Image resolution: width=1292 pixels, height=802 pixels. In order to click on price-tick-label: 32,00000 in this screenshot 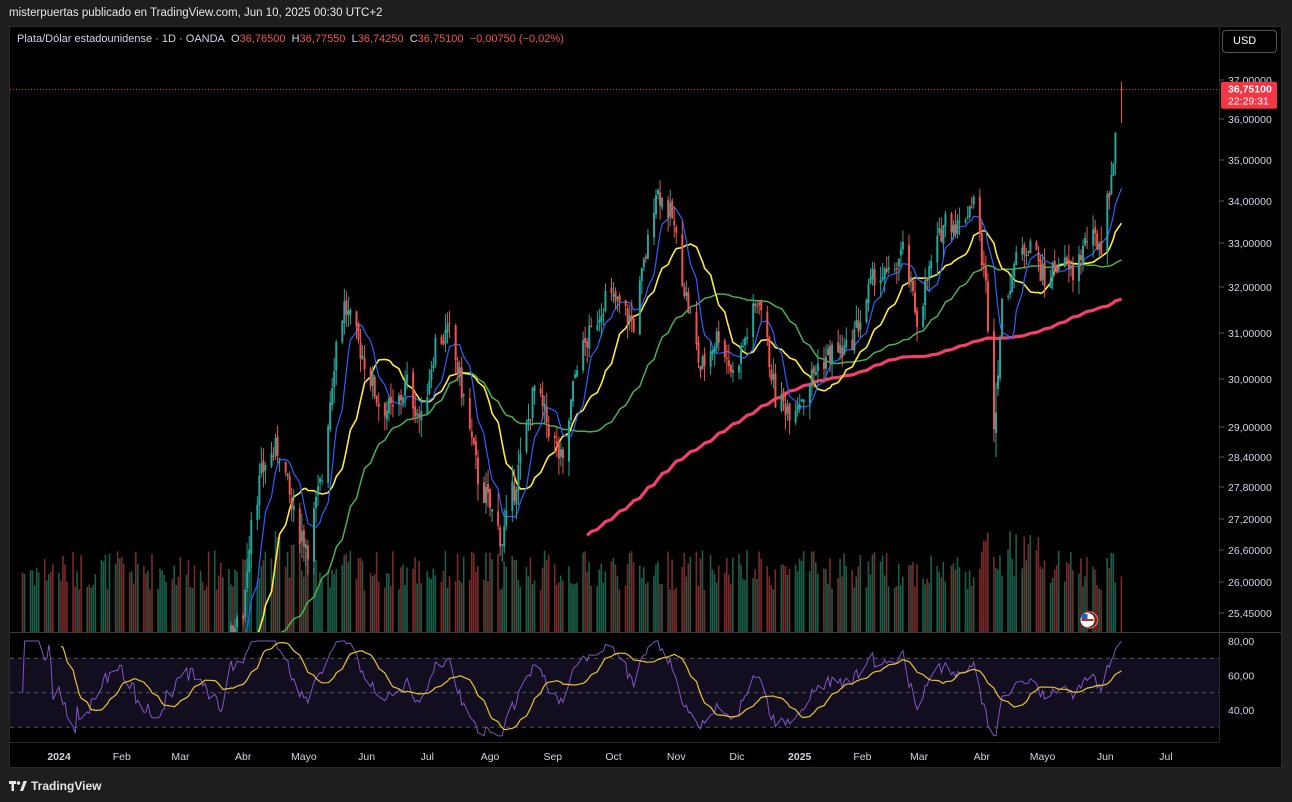, I will do `click(1250, 288)`.